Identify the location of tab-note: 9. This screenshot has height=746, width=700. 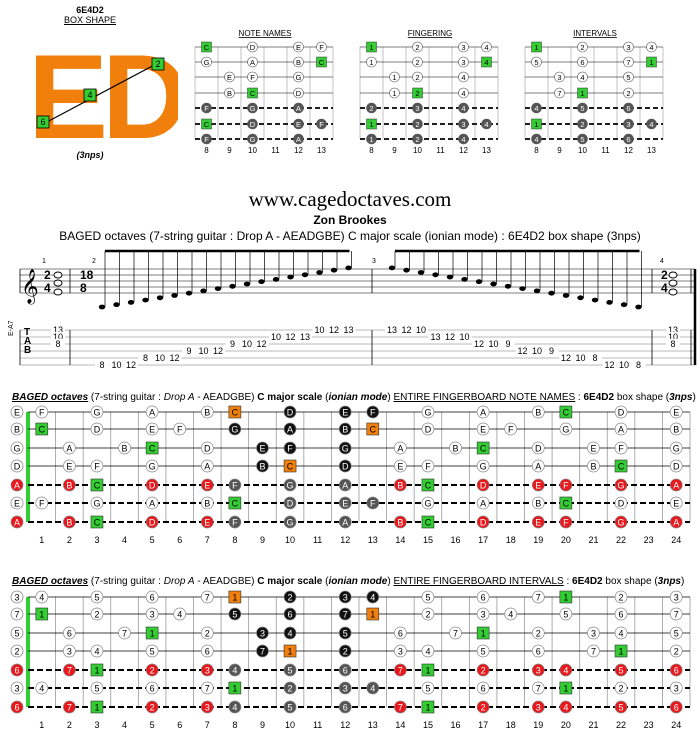
(507, 344).